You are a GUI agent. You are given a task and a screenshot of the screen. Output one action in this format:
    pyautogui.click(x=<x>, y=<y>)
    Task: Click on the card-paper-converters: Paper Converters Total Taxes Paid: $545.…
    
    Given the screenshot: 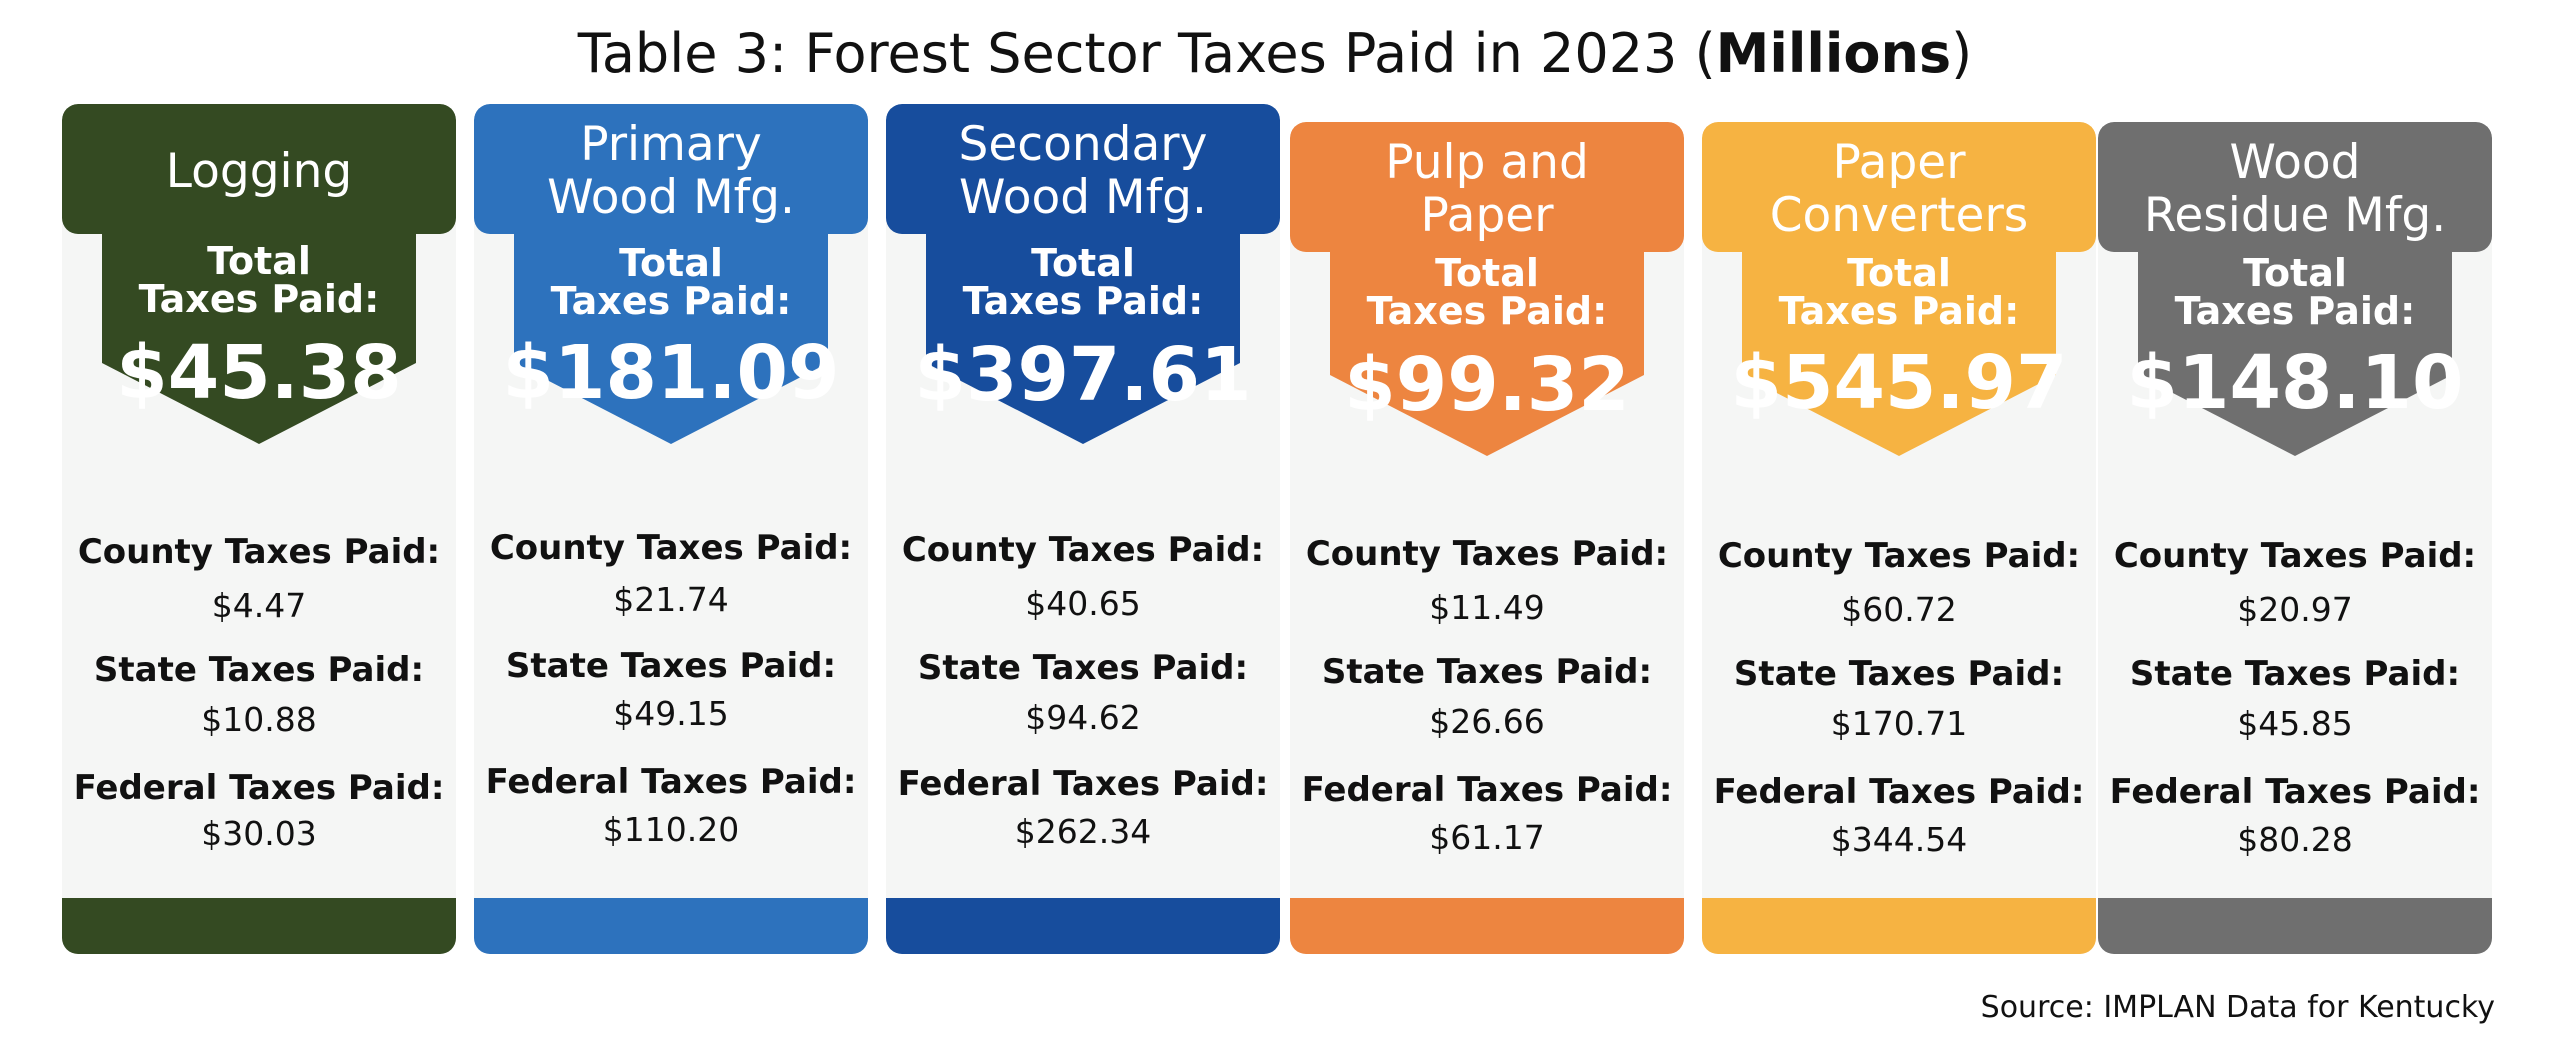 What is the action you would take?
    pyautogui.click(x=1899, y=538)
    